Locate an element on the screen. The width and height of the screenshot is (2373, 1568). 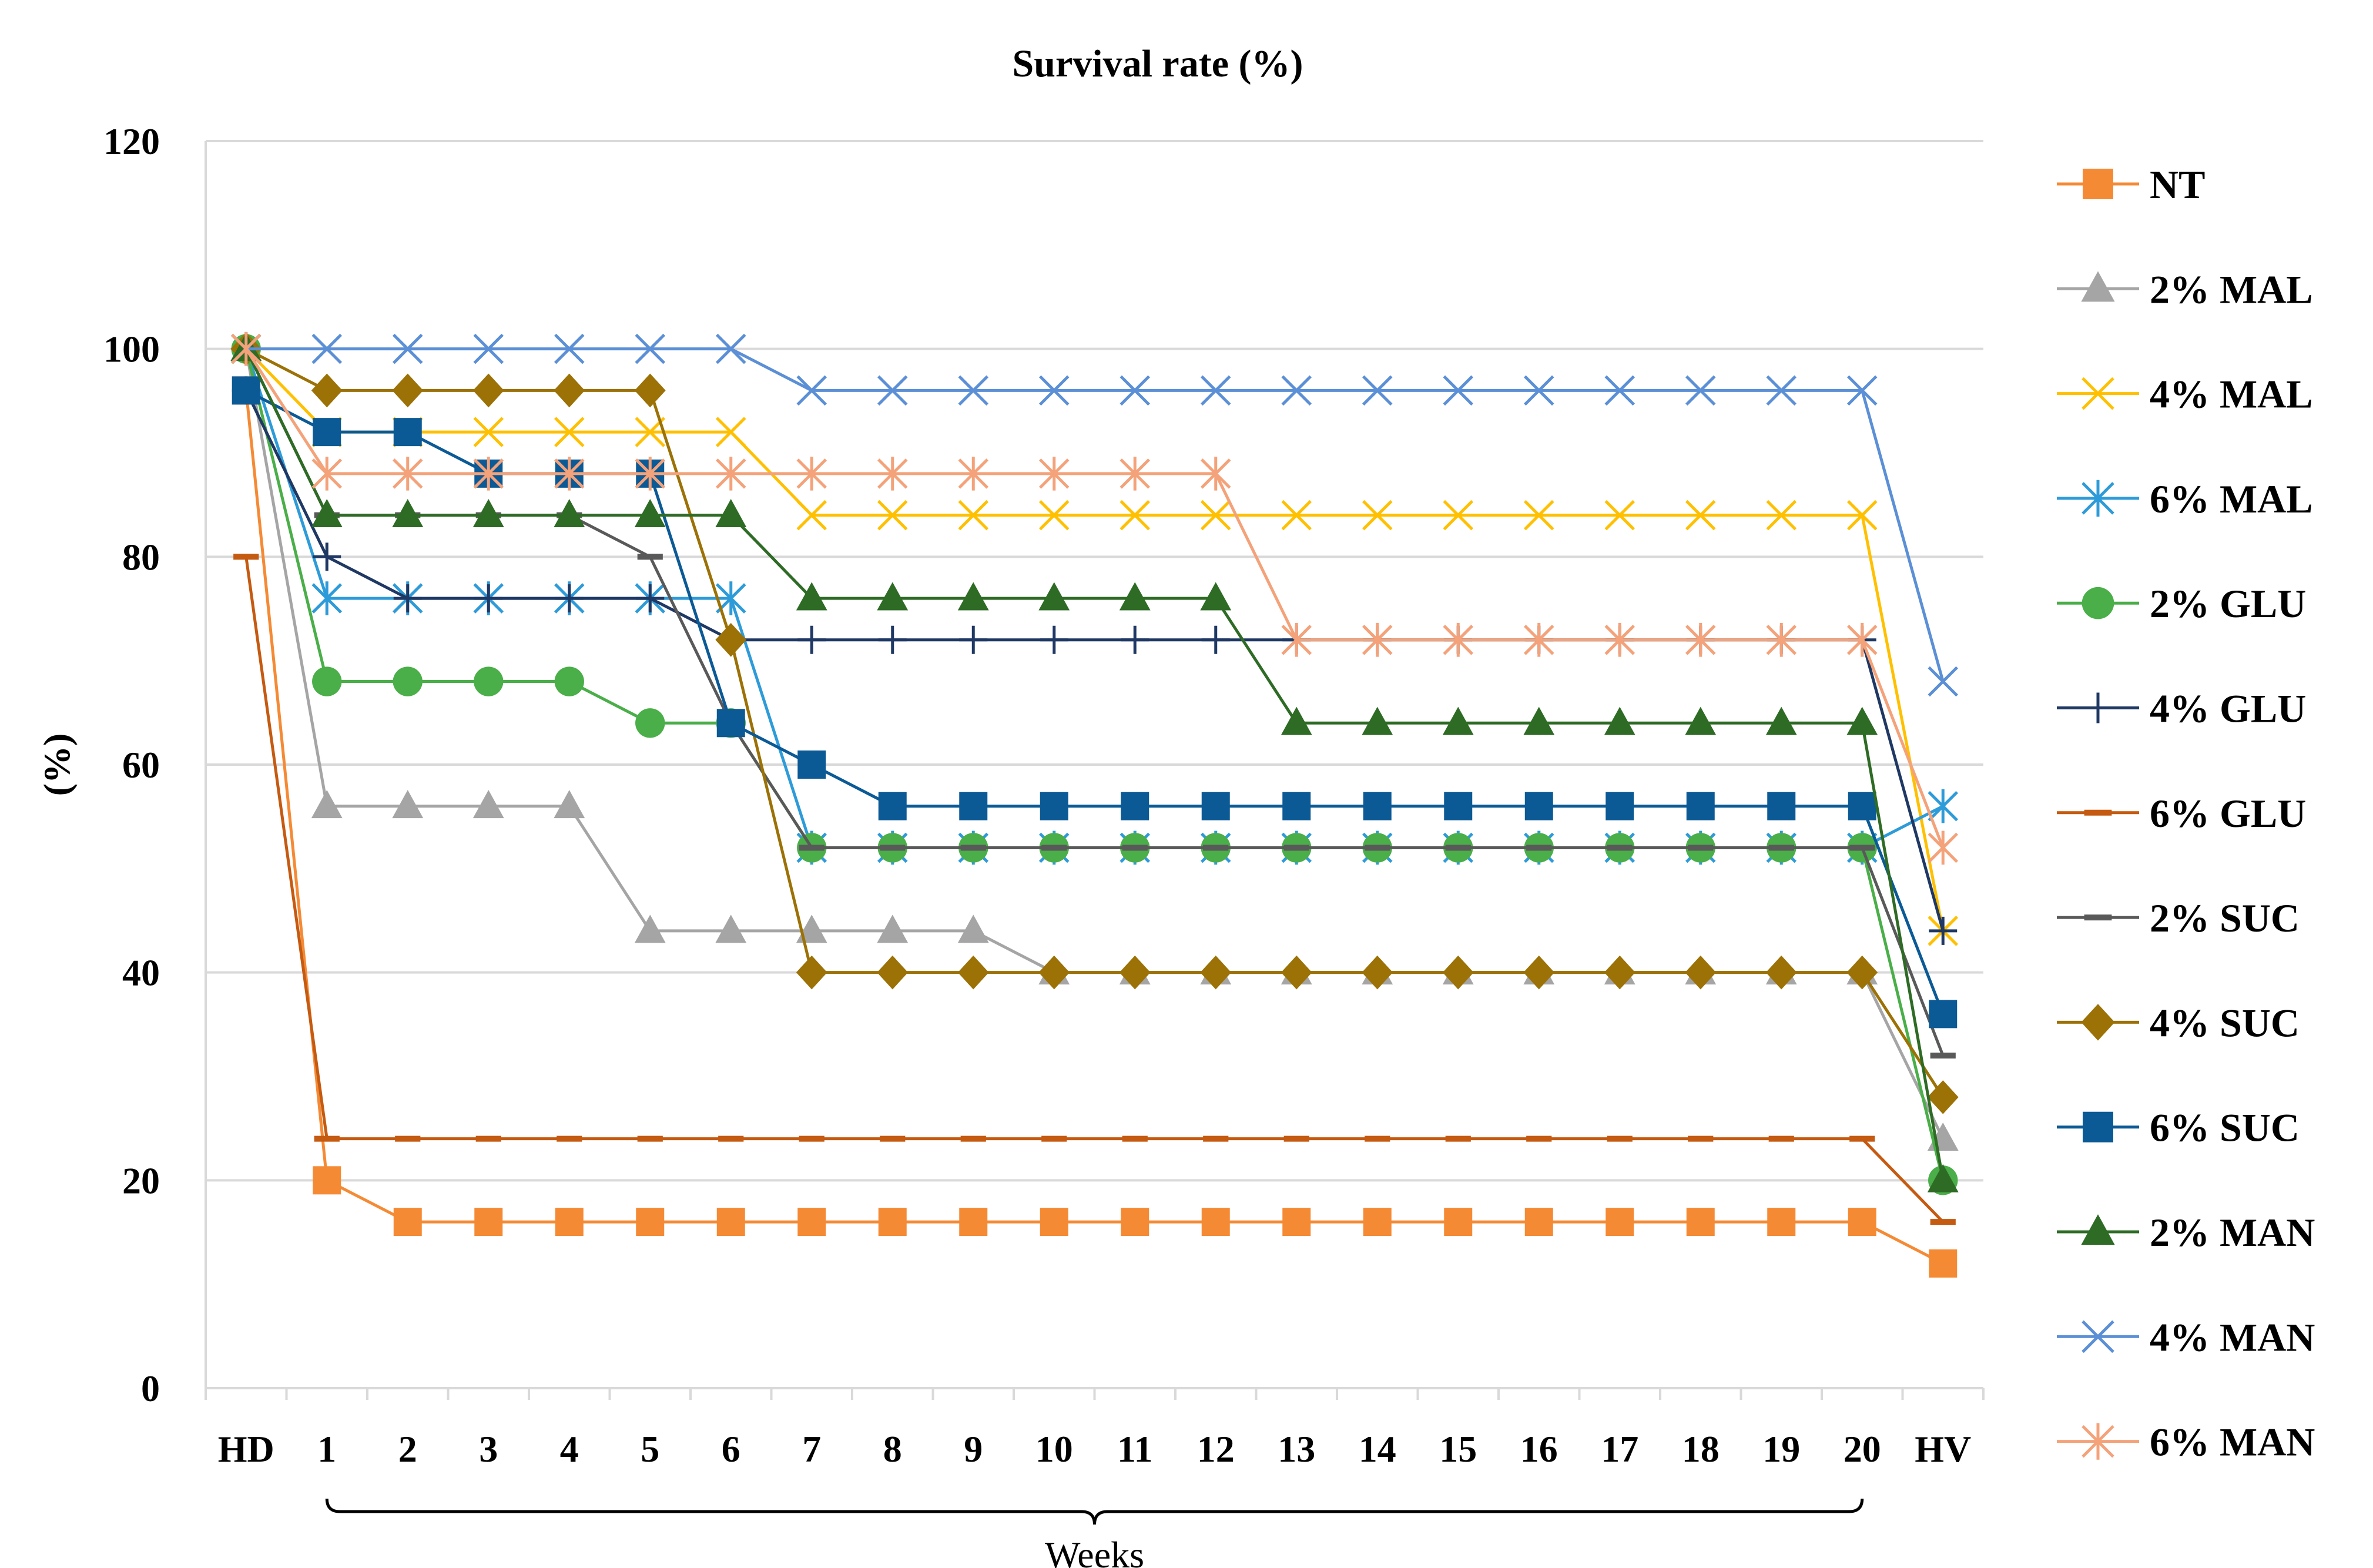
y-tick-label: 20 is located at coordinates (141, 1180).